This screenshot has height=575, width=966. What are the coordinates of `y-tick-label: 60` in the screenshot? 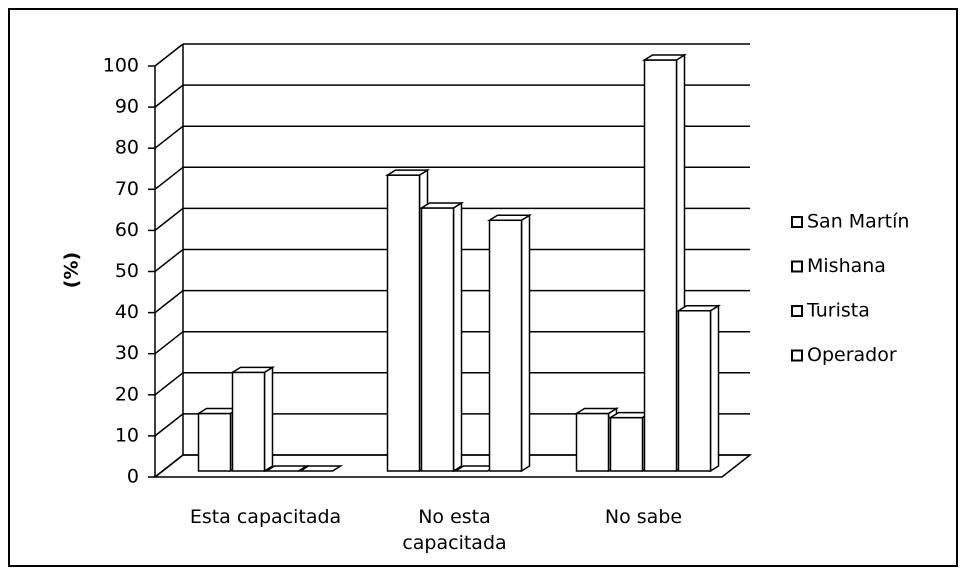 It's located at (127, 230).